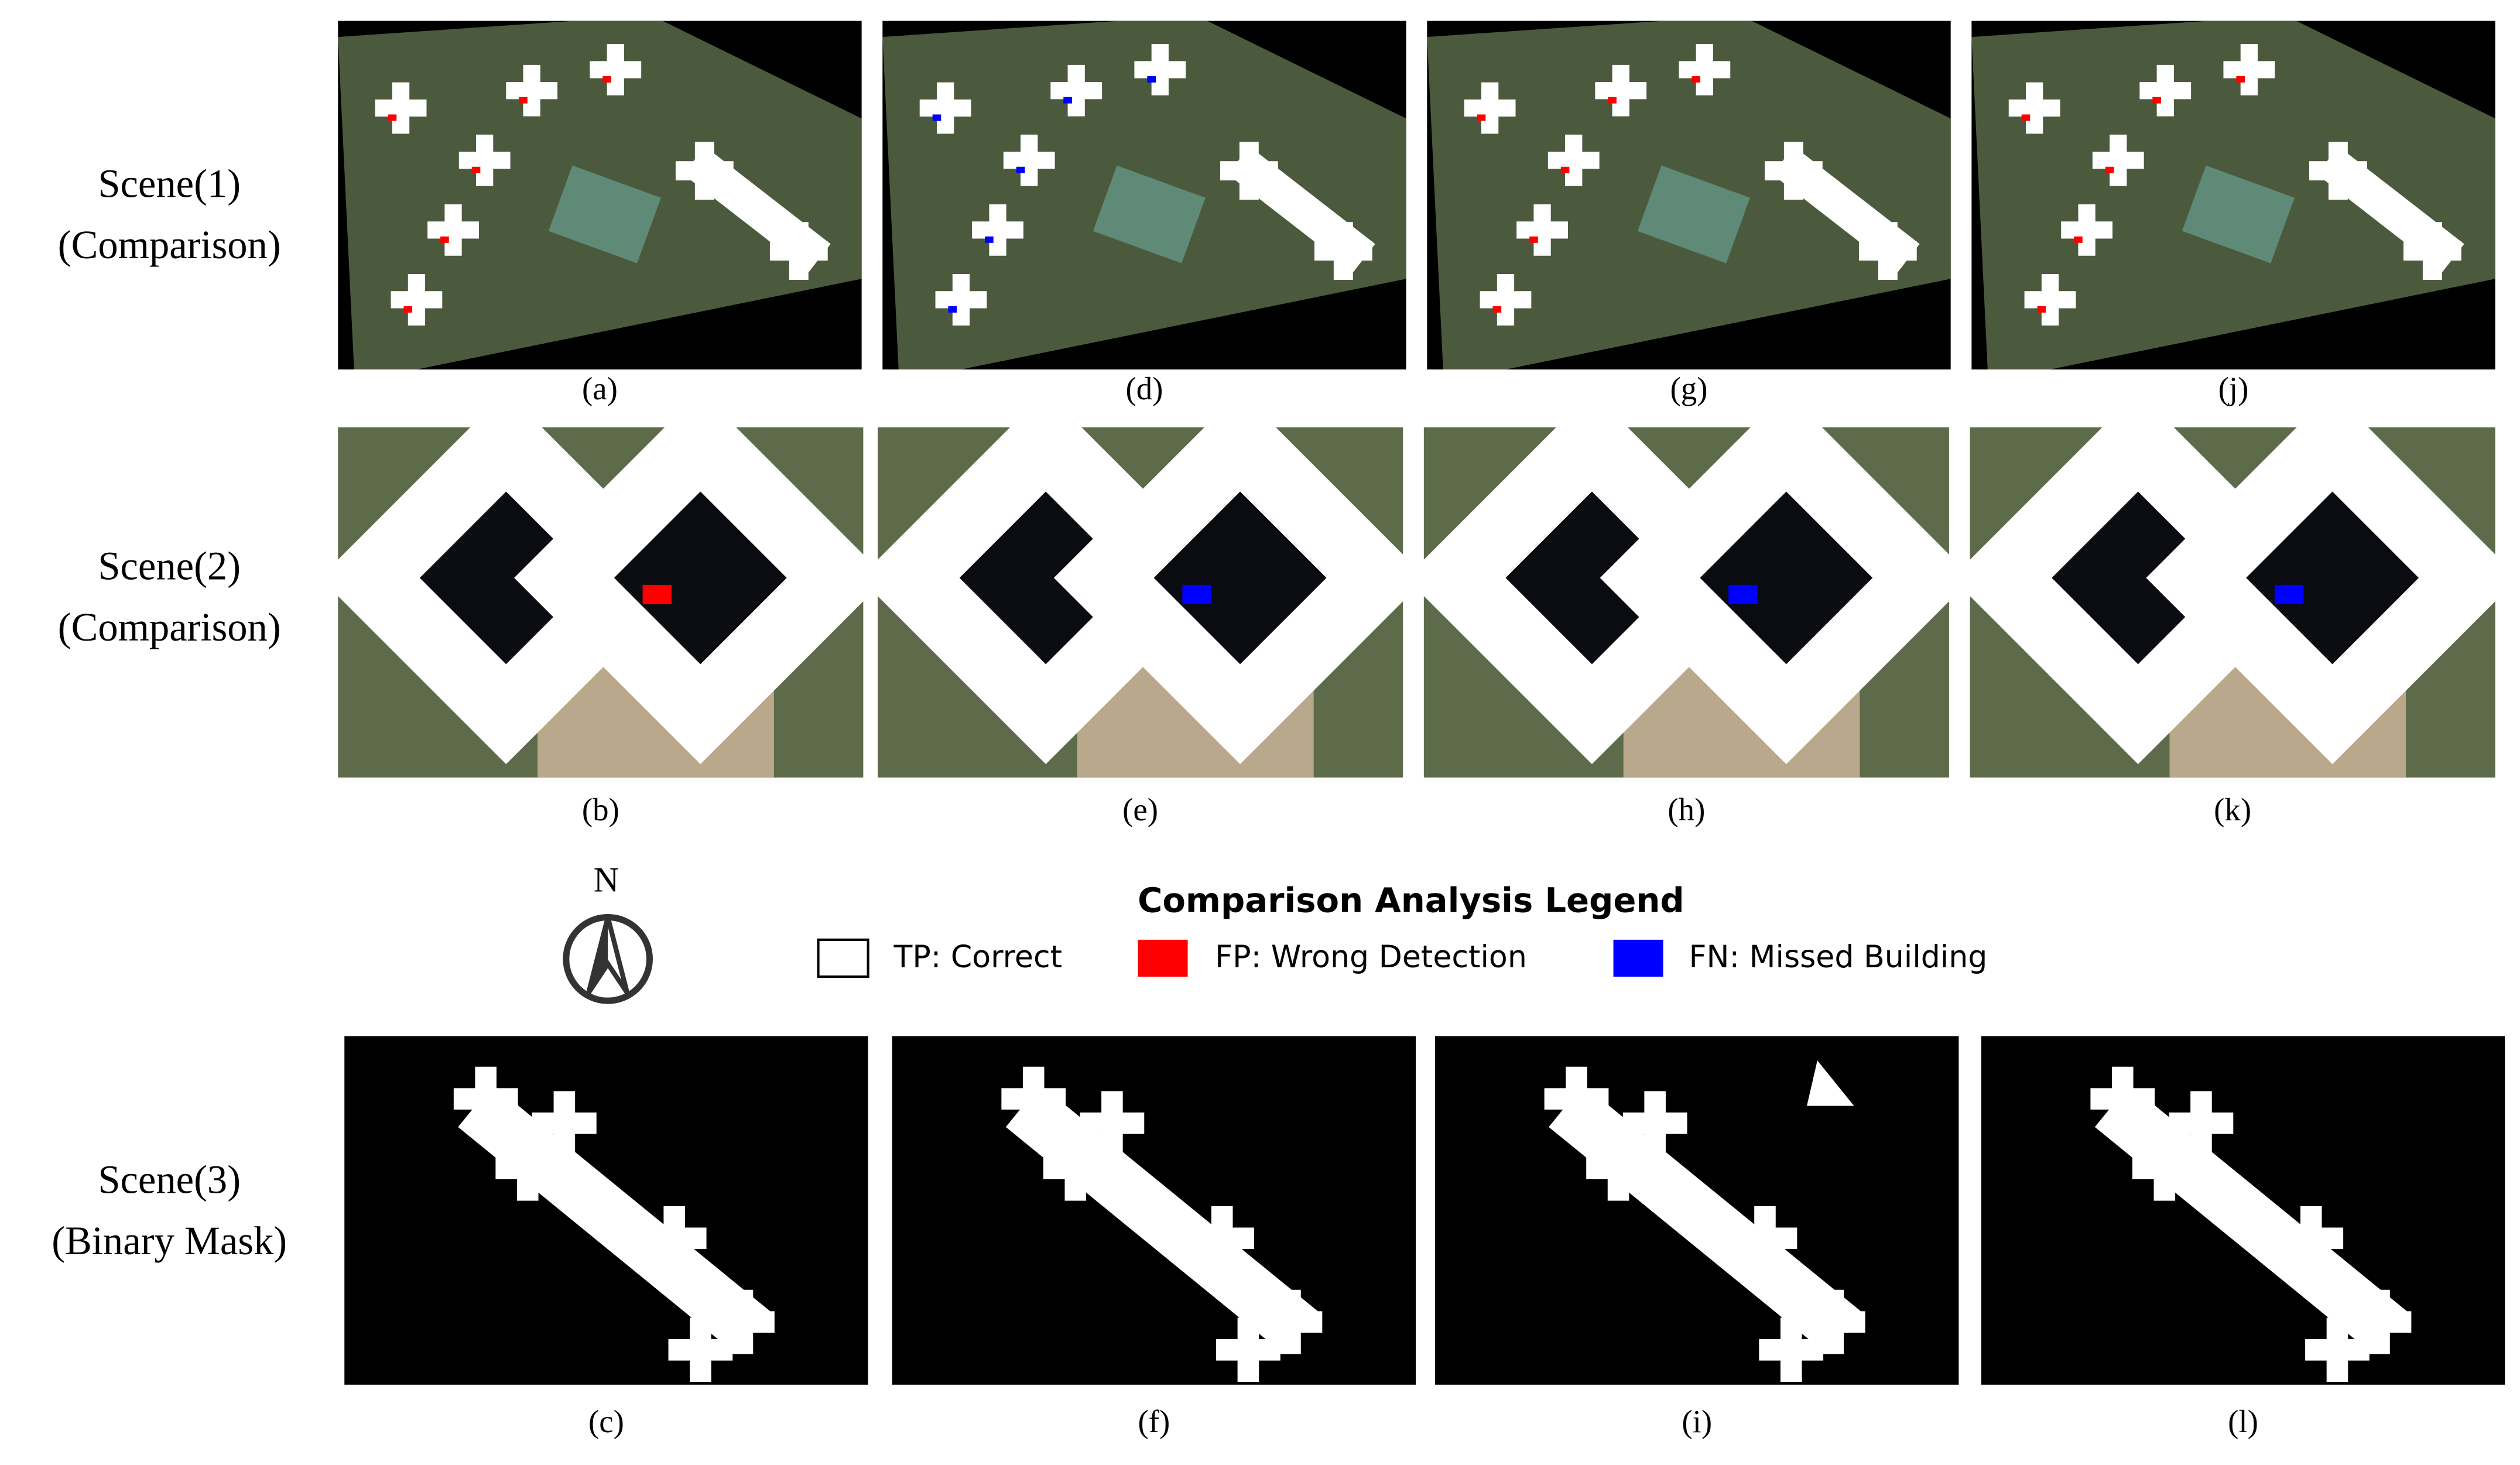 This screenshot has width=2520, height=1465. I want to click on legend-item: FP: Wrong Detection, so click(1371, 957).